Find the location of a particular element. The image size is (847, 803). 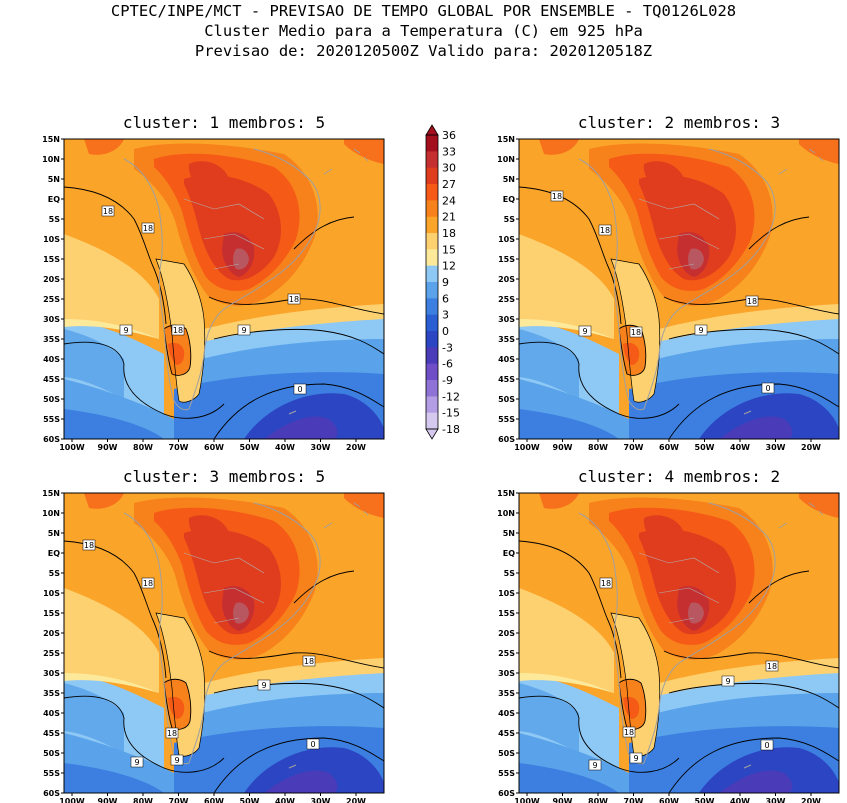

colorbar-label: 27 is located at coordinates (449, 184).